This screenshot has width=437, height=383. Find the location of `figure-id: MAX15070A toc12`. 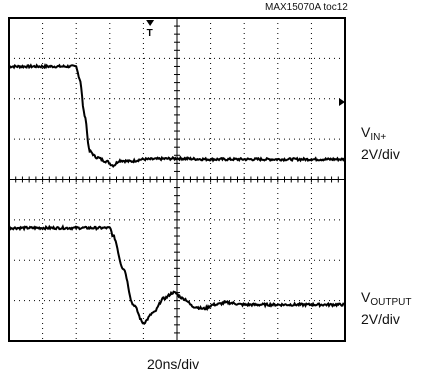

figure-id: MAX15070A toc12 is located at coordinates (306, 7).